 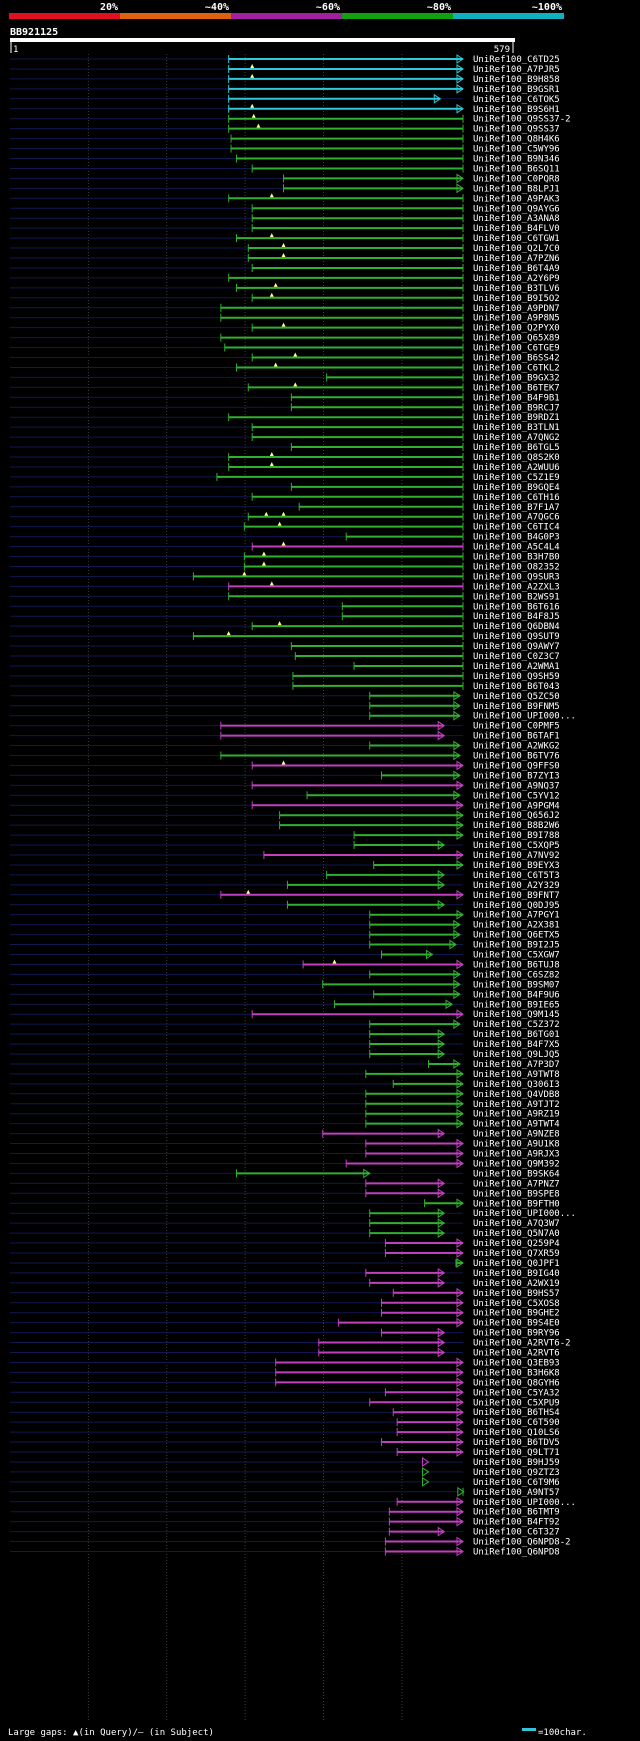 I want to click on hit-row: UniRef100_C6TD25, so click(x=285, y=59).